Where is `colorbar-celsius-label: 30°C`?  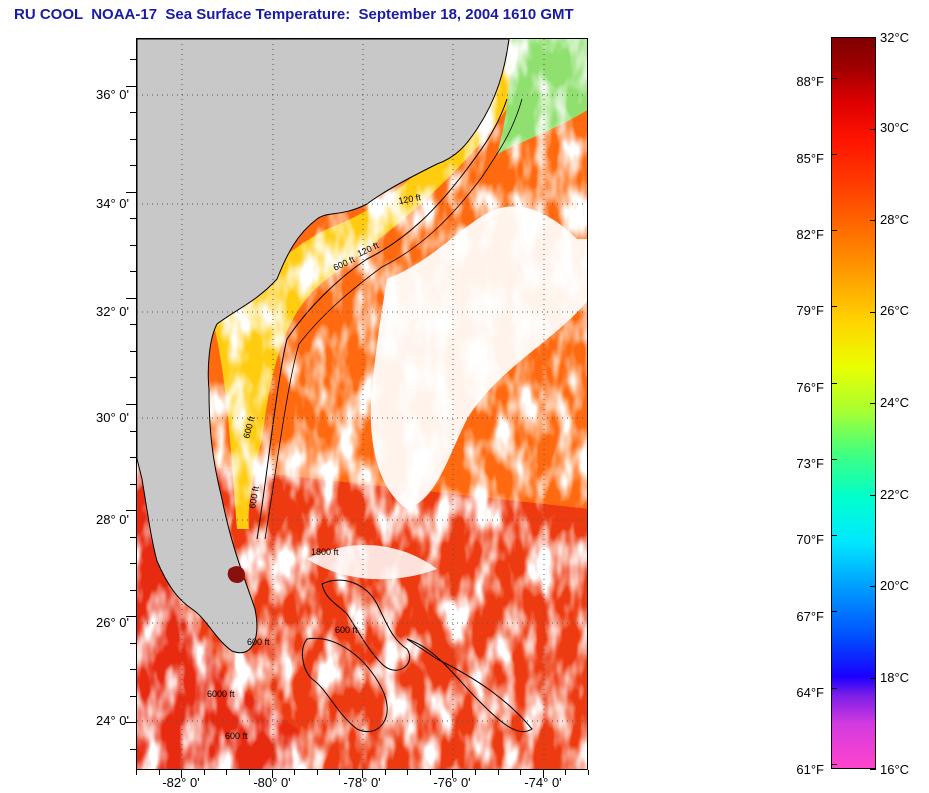
colorbar-celsius-label: 30°C is located at coordinates (895, 127).